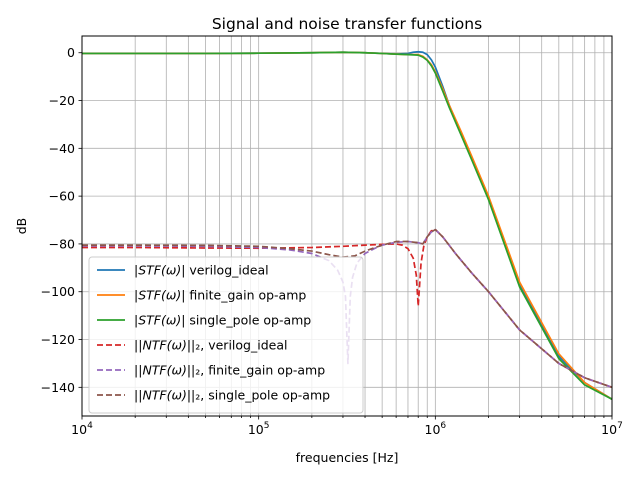 Image resolution: width=640 pixels, height=480 pixels. Describe the element at coordinates (347, 24) in the screenshot. I see `chart-title: Signal and noise transfer functions` at that location.